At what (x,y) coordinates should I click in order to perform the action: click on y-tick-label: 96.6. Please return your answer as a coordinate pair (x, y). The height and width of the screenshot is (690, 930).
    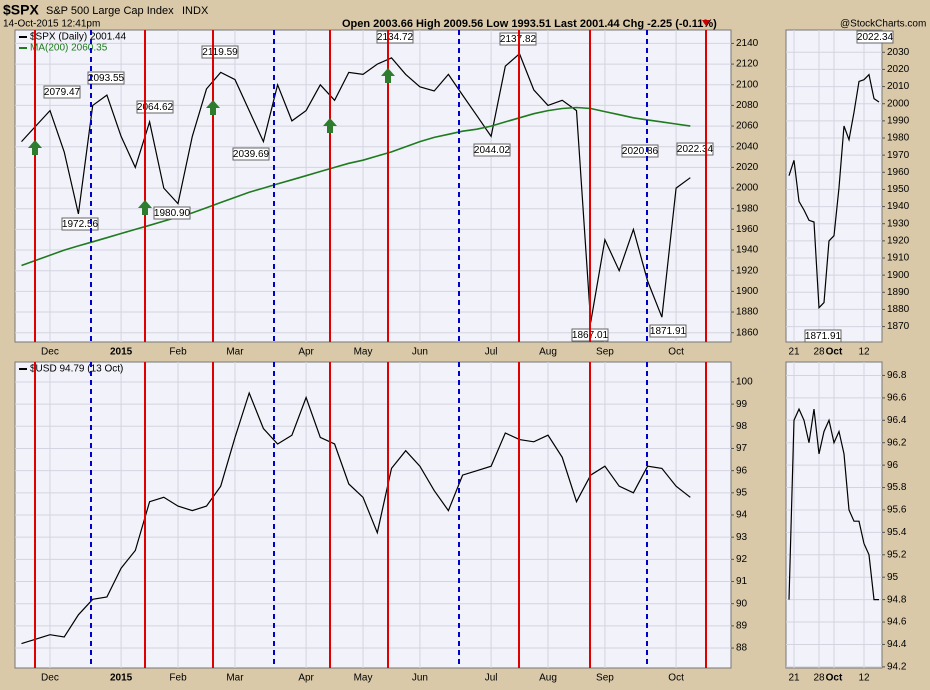
    Looking at the image, I should click on (897, 398).